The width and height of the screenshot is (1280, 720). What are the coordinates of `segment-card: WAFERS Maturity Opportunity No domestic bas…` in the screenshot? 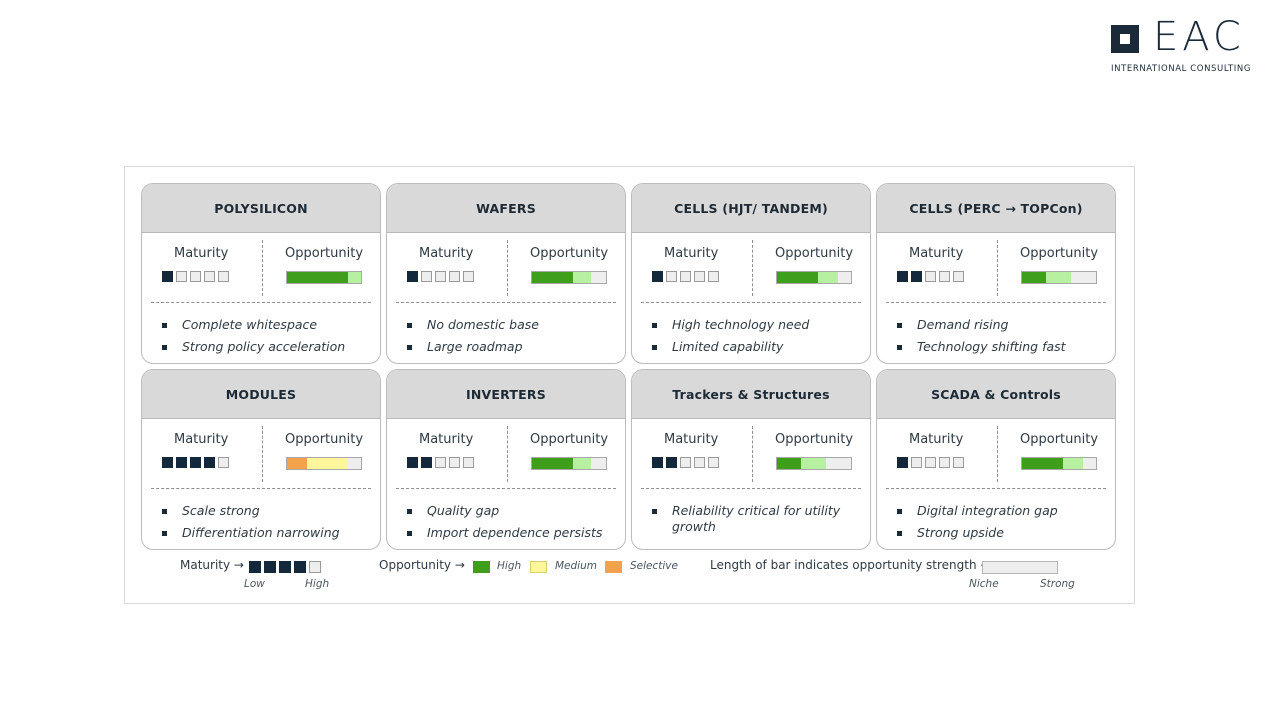 It's located at (506, 273).